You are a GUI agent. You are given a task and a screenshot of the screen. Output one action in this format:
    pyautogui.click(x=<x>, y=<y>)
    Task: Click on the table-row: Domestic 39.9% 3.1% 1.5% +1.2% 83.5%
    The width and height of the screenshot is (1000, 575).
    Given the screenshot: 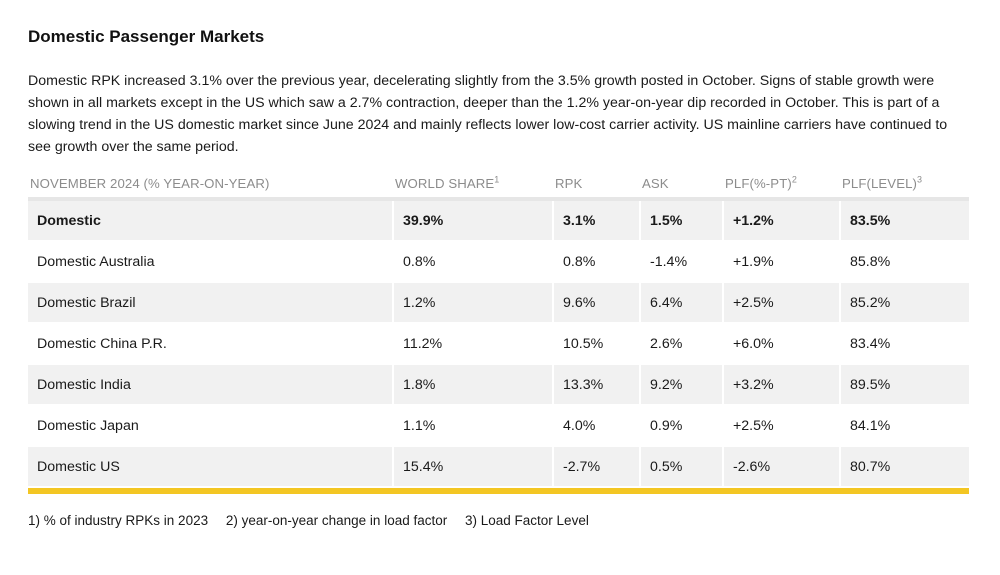 What is the action you would take?
    pyautogui.click(x=498, y=220)
    